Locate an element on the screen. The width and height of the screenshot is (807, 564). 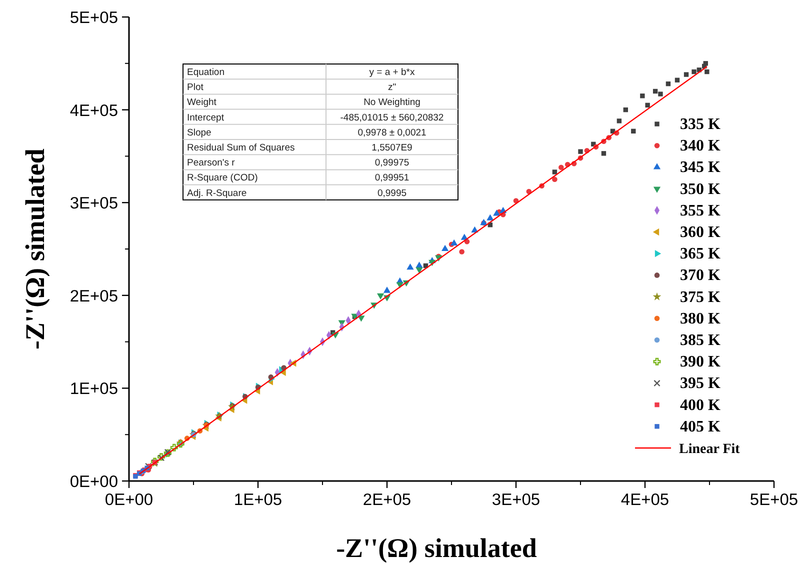
legend-label: 345 K is located at coordinates (700, 167).